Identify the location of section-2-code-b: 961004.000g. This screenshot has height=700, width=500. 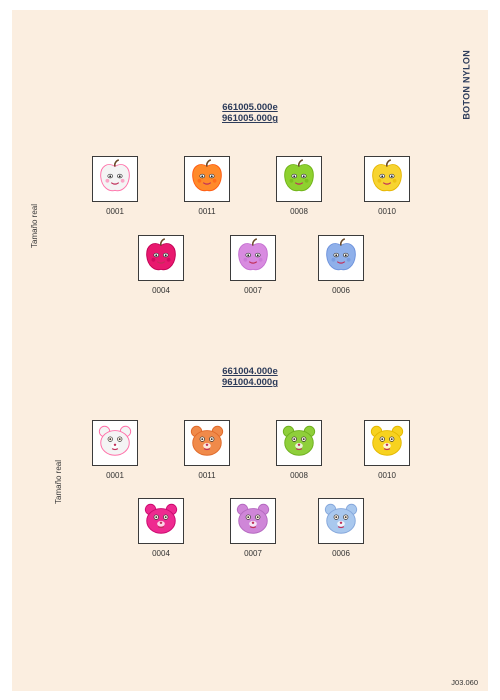
(250, 382).